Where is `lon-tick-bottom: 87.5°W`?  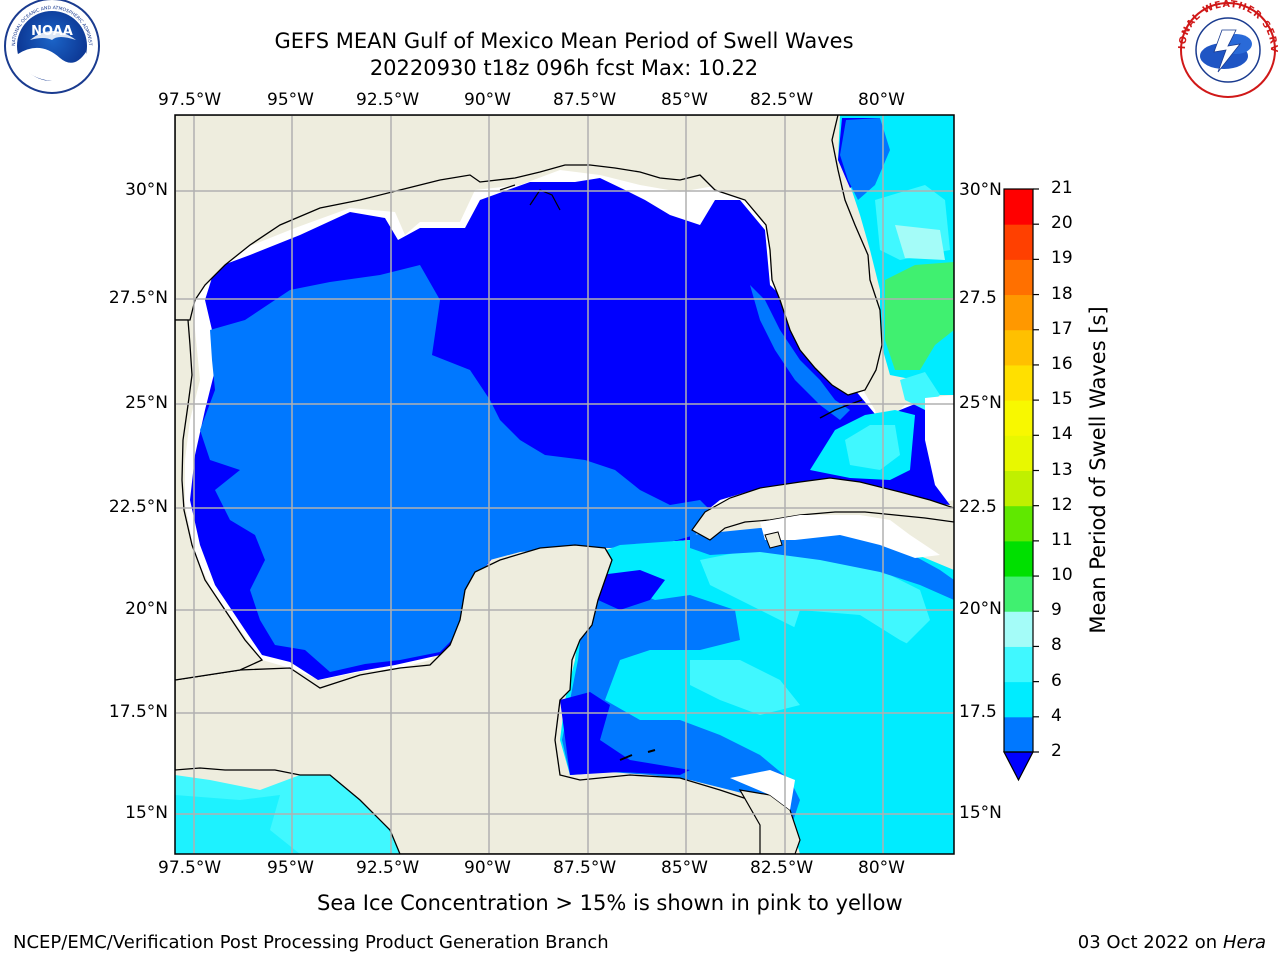
lon-tick-bottom: 87.5°W is located at coordinates (585, 868).